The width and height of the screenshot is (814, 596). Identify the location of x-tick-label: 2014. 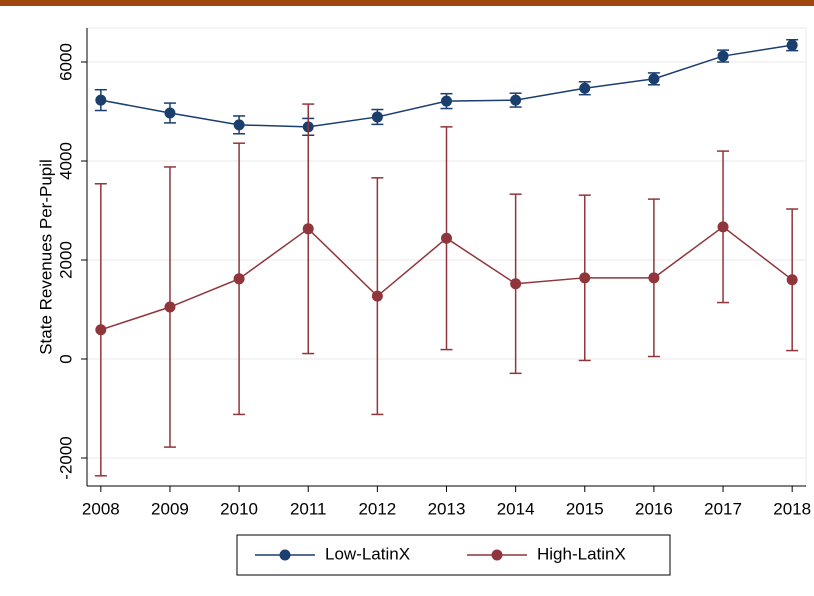
(516, 508).